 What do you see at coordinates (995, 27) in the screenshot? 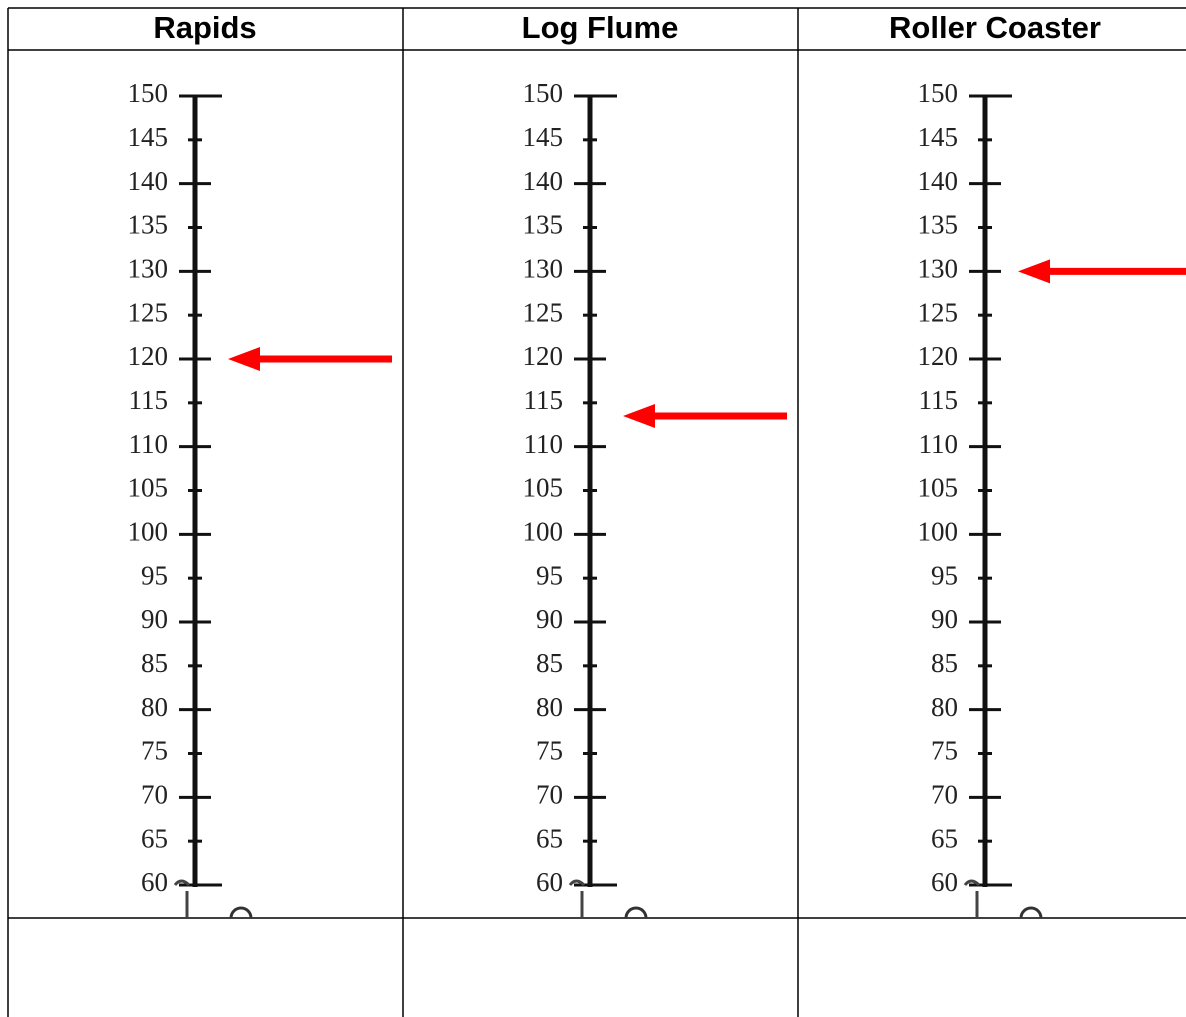
I see `column-header: Roller Coaster` at bounding box center [995, 27].